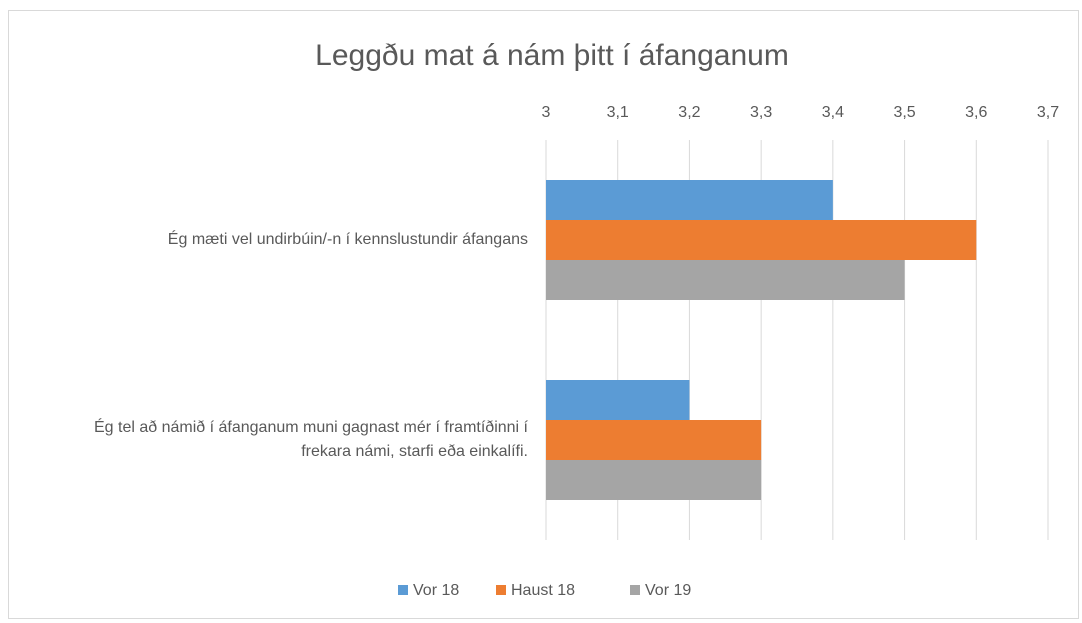 The image size is (1082, 623). I want to click on legend-label: Vor 19, so click(668, 590).